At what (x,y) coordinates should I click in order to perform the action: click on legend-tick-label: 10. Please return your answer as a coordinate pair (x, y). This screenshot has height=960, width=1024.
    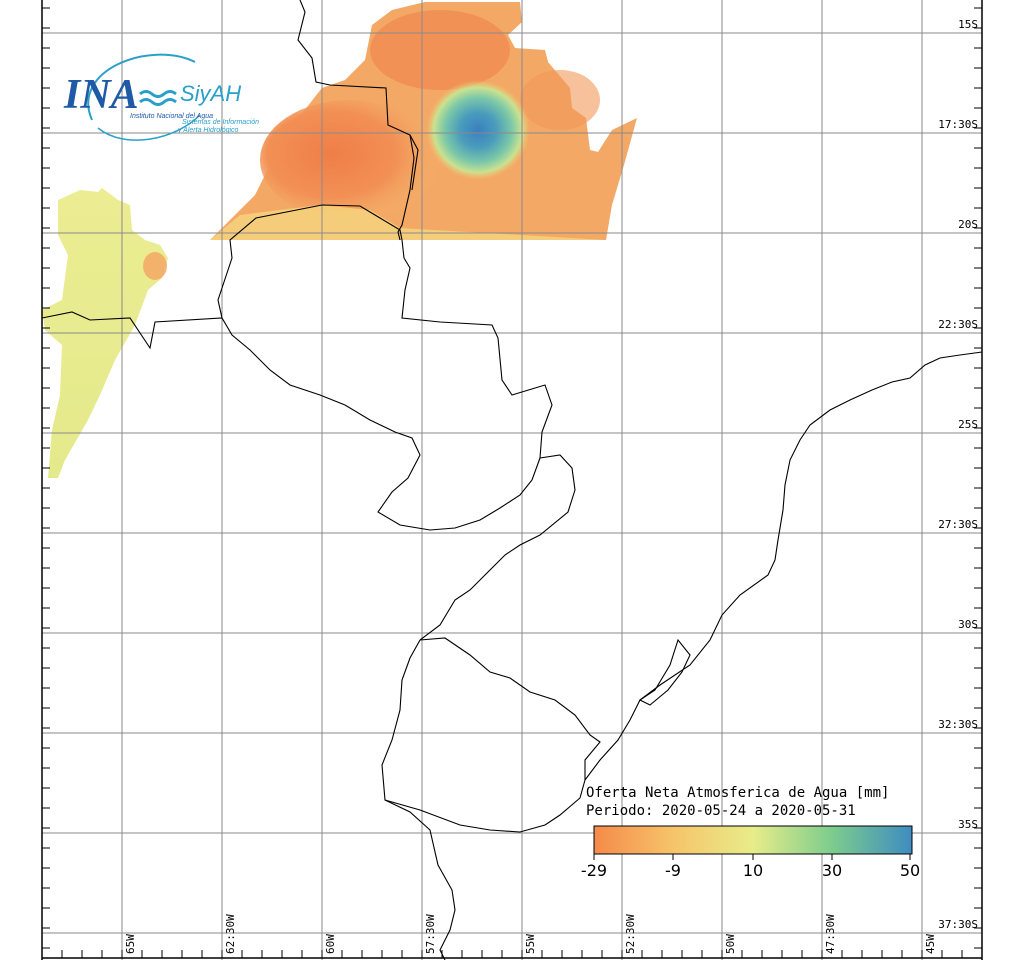
    Looking at the image, I should click on (753, 870).